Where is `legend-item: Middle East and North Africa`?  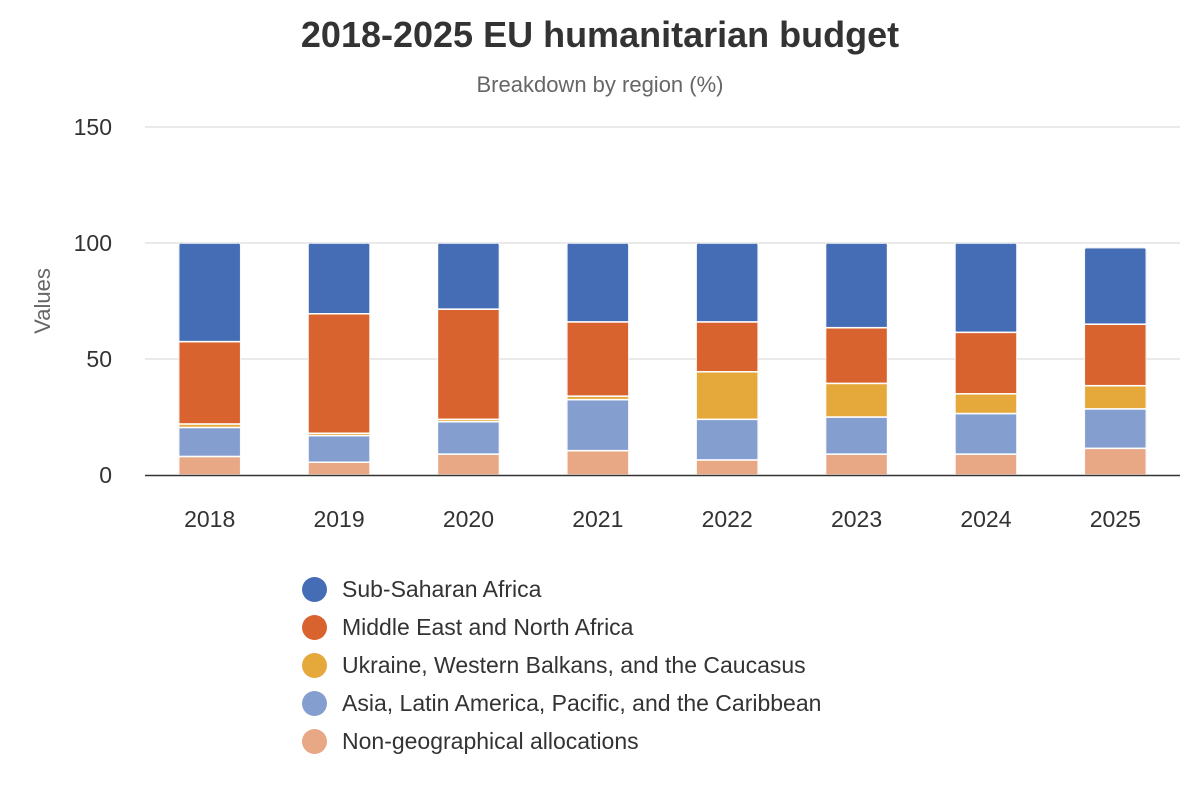 legend-item: Middle East and North Africa is located at coordinates (561, 627).